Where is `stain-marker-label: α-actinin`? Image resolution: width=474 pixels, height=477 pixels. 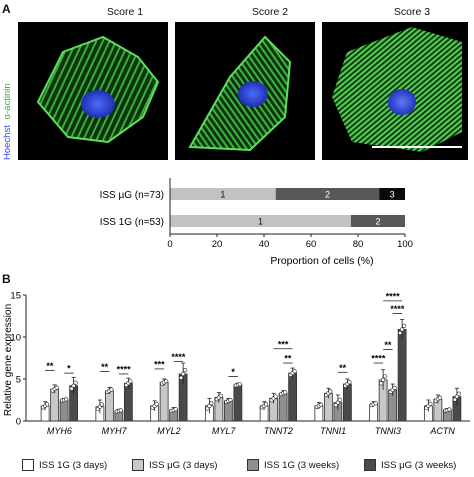 stain-marker-label: α-actinin is located at coordinates (7, 101).